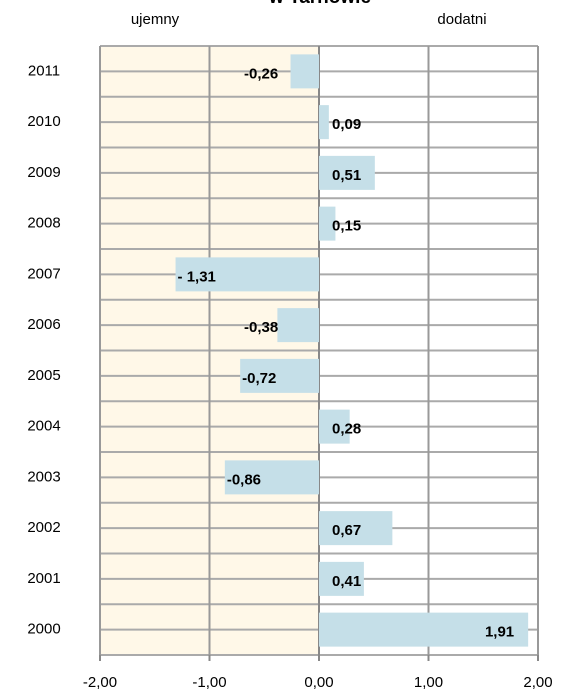 The height and width of the screenshot is (691, 563). I want to click on y-tick-label: 2010, so click(43, 121).